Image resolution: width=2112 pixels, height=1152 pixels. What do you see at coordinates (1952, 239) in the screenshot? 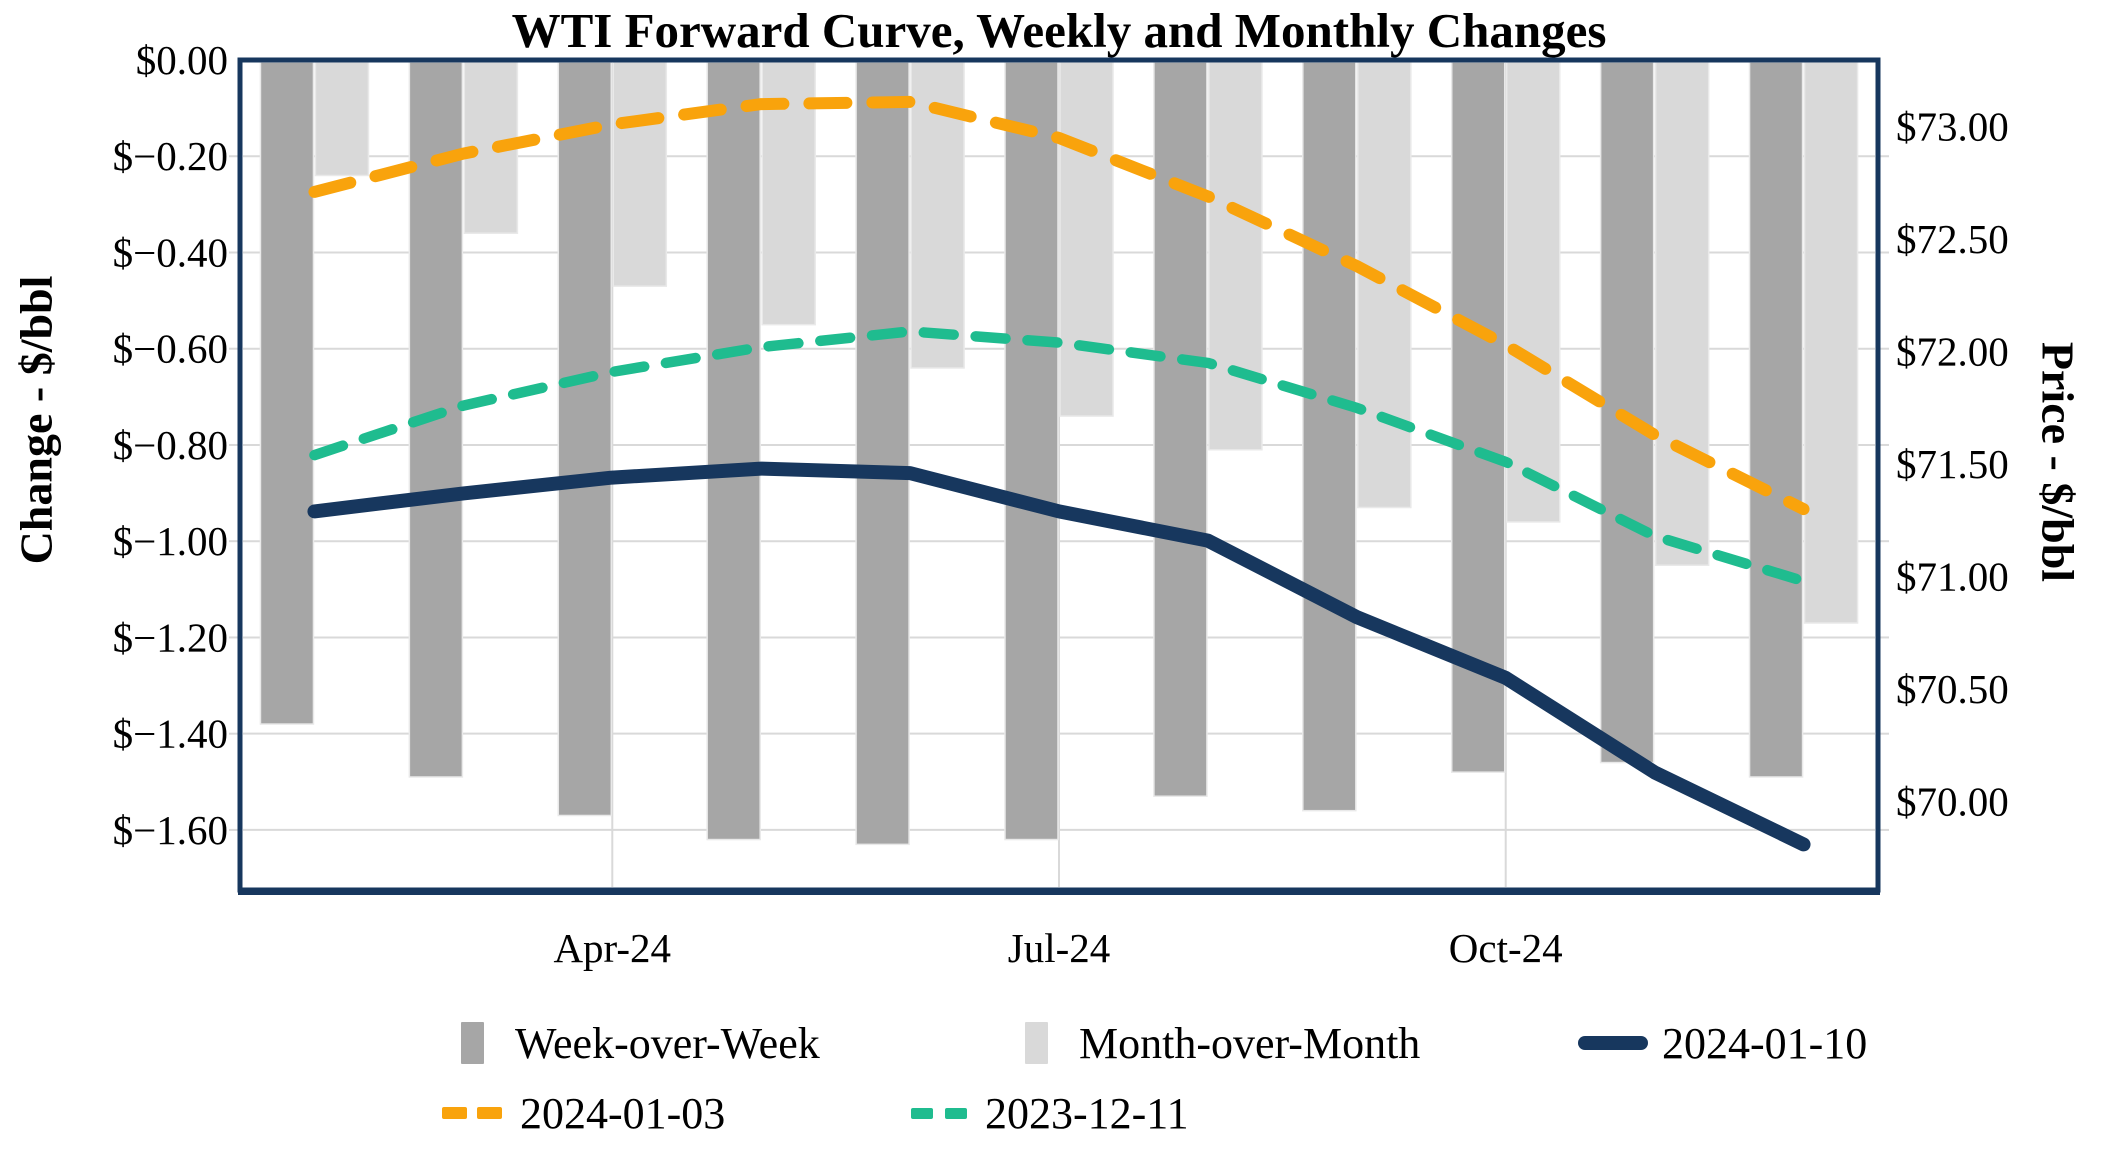
I see `right-axis-tick-label: $72.50` at bounding box center [1952, 239].